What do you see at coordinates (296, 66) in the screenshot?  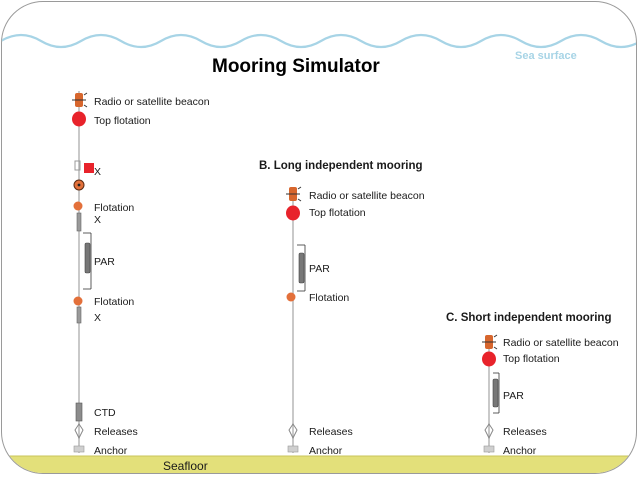 I see `page-title: Mooring Simulator` at bounding box center [296, 66].